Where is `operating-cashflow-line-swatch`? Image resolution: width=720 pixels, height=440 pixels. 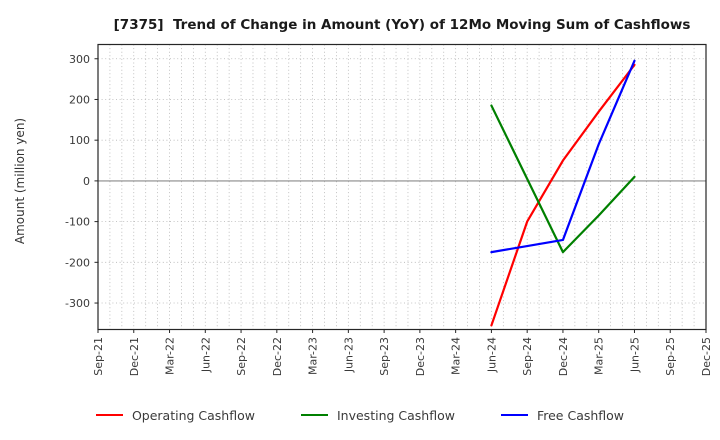
operating-cashflow-line-swatch is located at coordinates (109, 415).